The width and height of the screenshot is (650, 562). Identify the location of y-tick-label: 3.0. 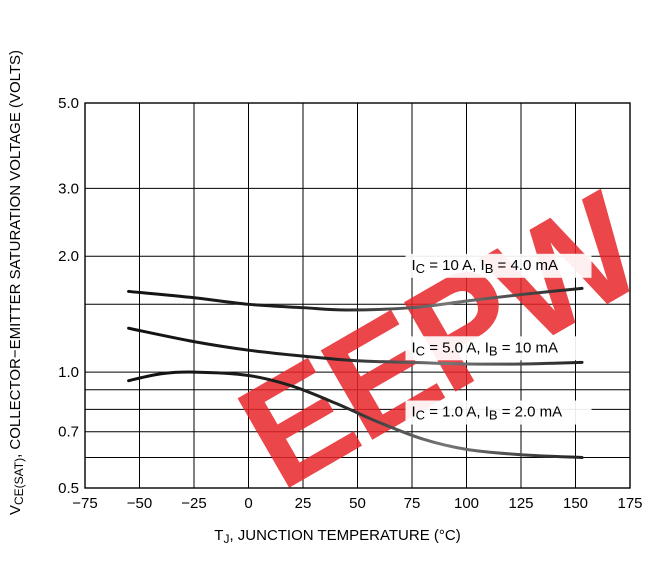
(68, 188).